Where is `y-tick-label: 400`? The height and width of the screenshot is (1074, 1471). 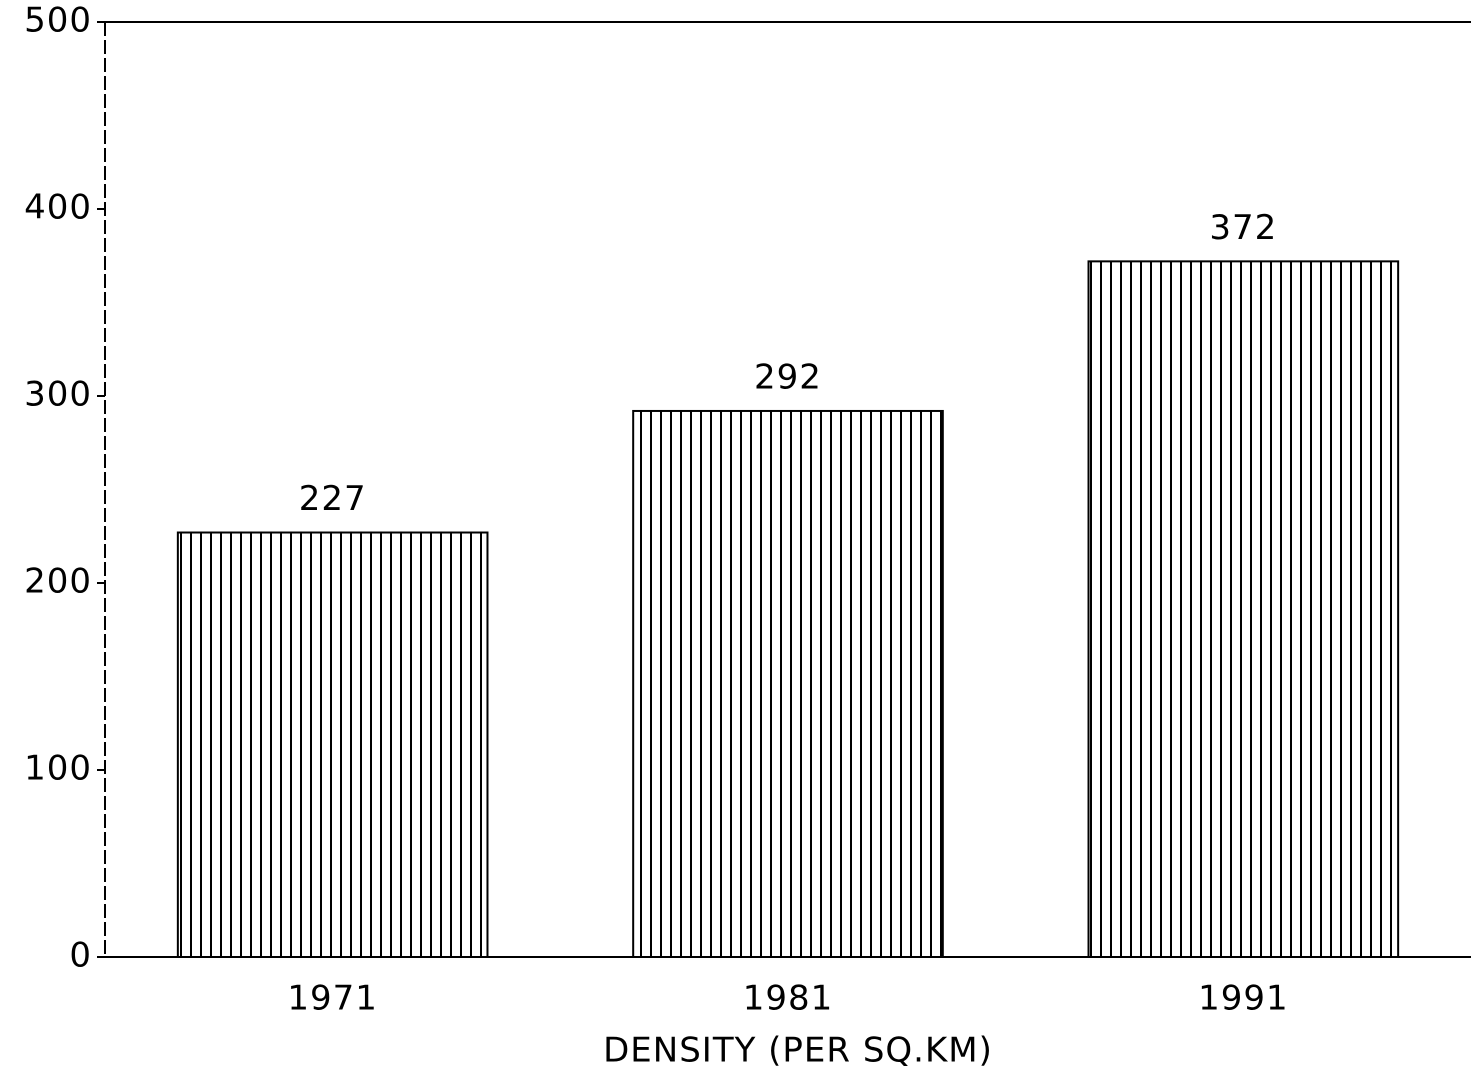
y-tick-label: 400 is located at coordinates (58, 208).